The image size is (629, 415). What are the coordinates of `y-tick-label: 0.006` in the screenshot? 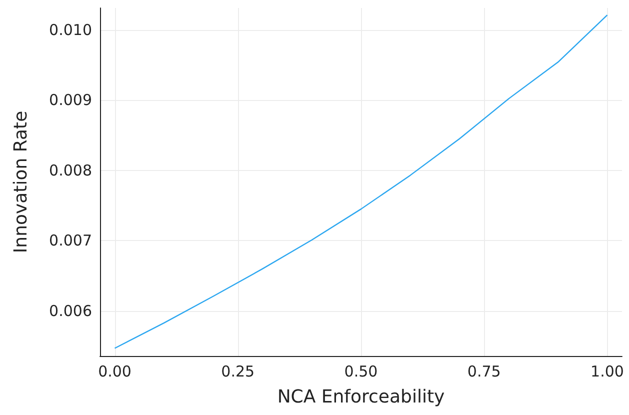 It's located at (70, 311).